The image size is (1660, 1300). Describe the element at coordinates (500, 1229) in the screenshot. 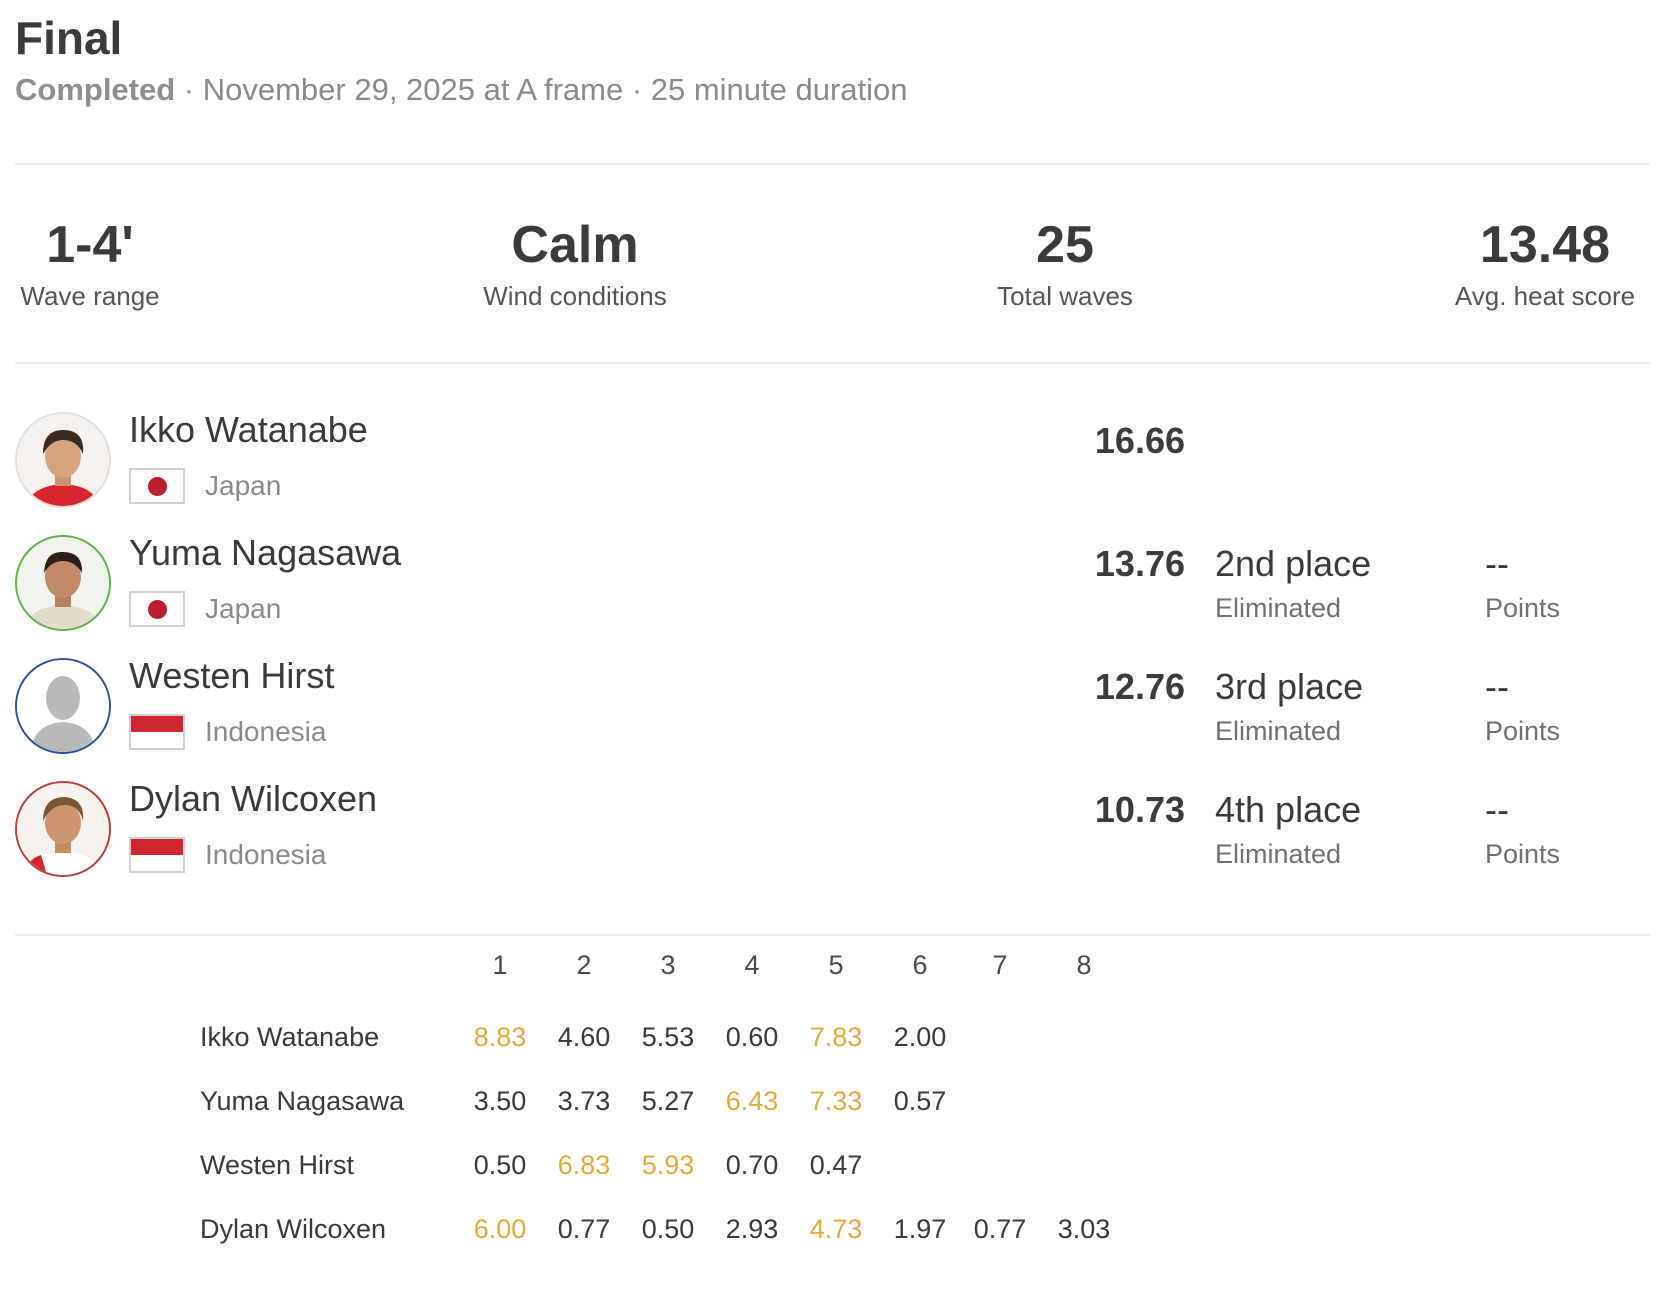

I see `wave-score-cell: 6.00` at that location.